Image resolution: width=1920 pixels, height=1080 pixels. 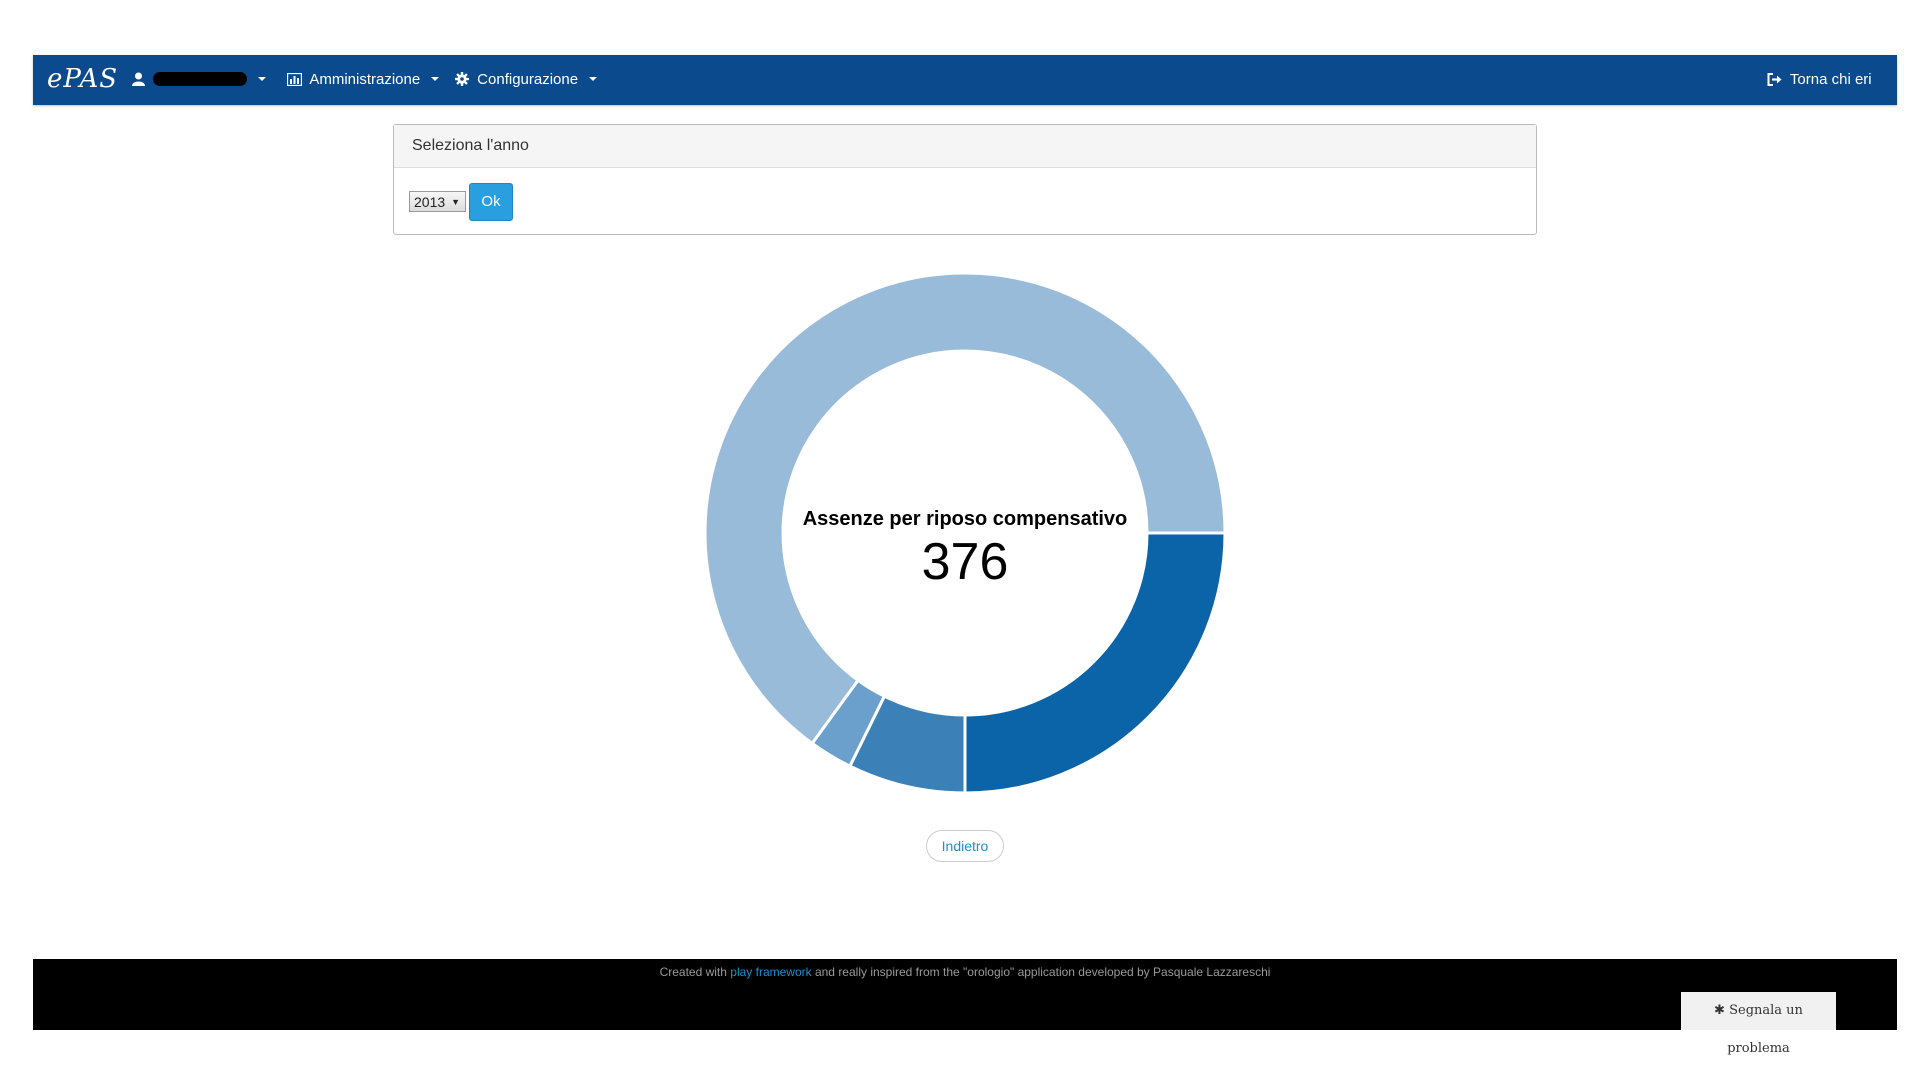 What do you see at coordinates (965, 846) in the screenshot?
I see `back-button: Indietro` at bounding box center [965, 846].